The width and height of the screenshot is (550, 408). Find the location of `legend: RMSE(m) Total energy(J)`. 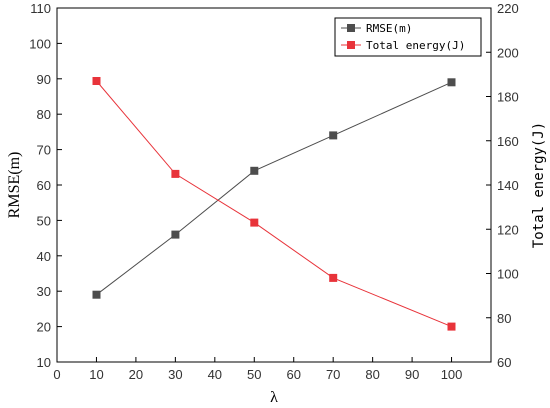

legend: RMSE(m) Total energy(J) is located at coordinates (408, 37).